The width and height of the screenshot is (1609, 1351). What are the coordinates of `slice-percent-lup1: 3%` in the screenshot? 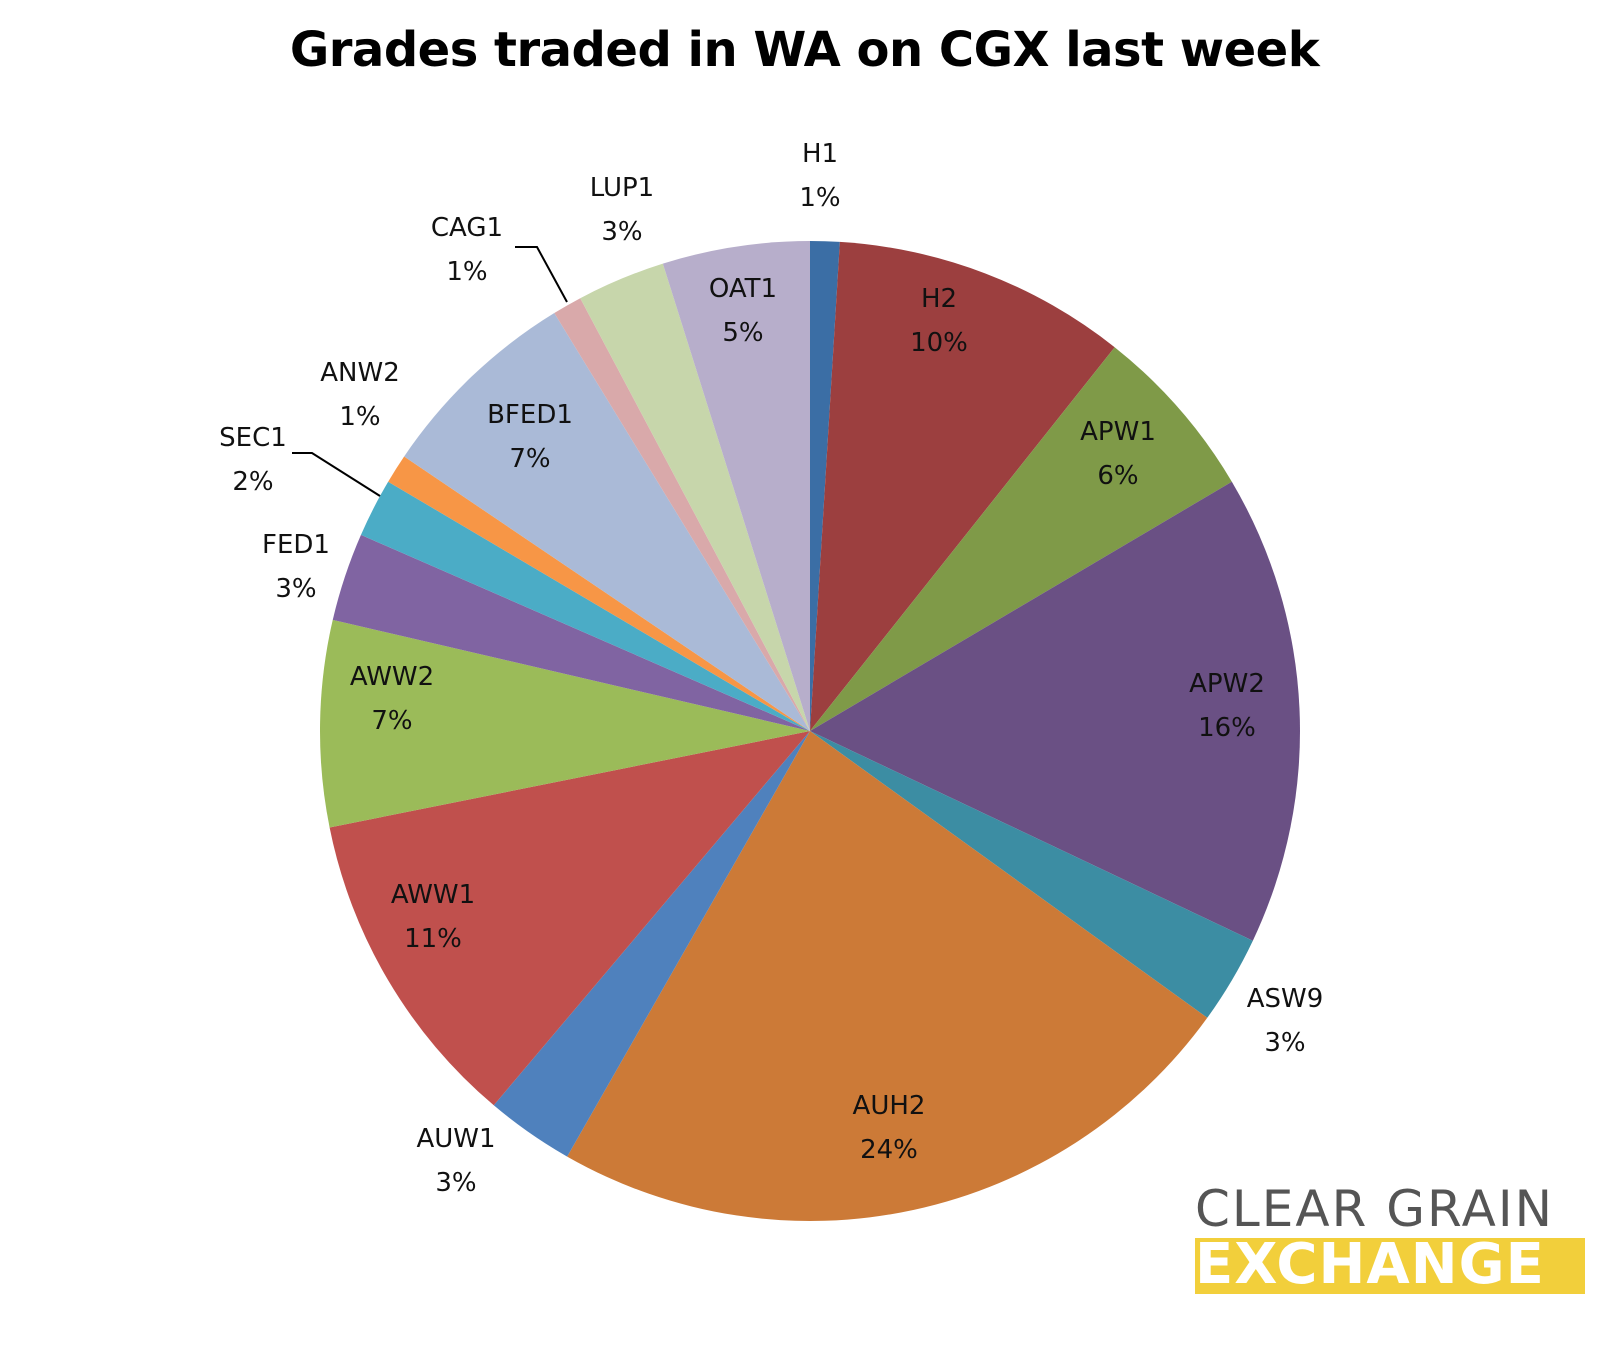 It's located at (621, 232).